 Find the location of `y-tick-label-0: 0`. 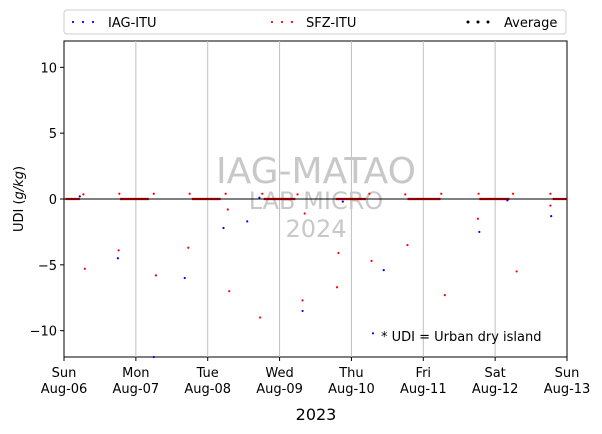

y-tick-label-0: 0 is located at coordinates (53, 200).